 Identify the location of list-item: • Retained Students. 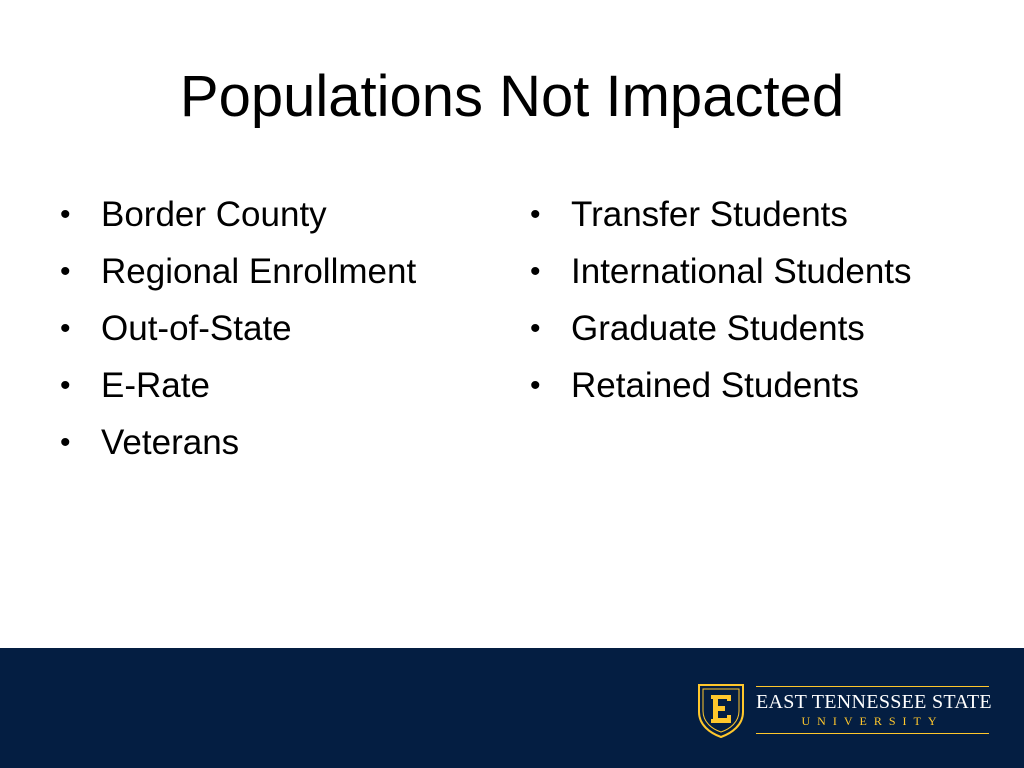
(763, 385).